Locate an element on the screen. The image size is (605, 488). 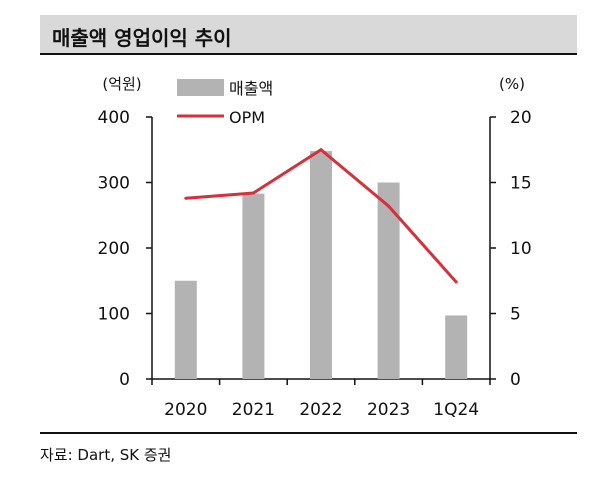
left-axis-ticks: 0 100 200 300 400 is located at coordinates (125, 249).